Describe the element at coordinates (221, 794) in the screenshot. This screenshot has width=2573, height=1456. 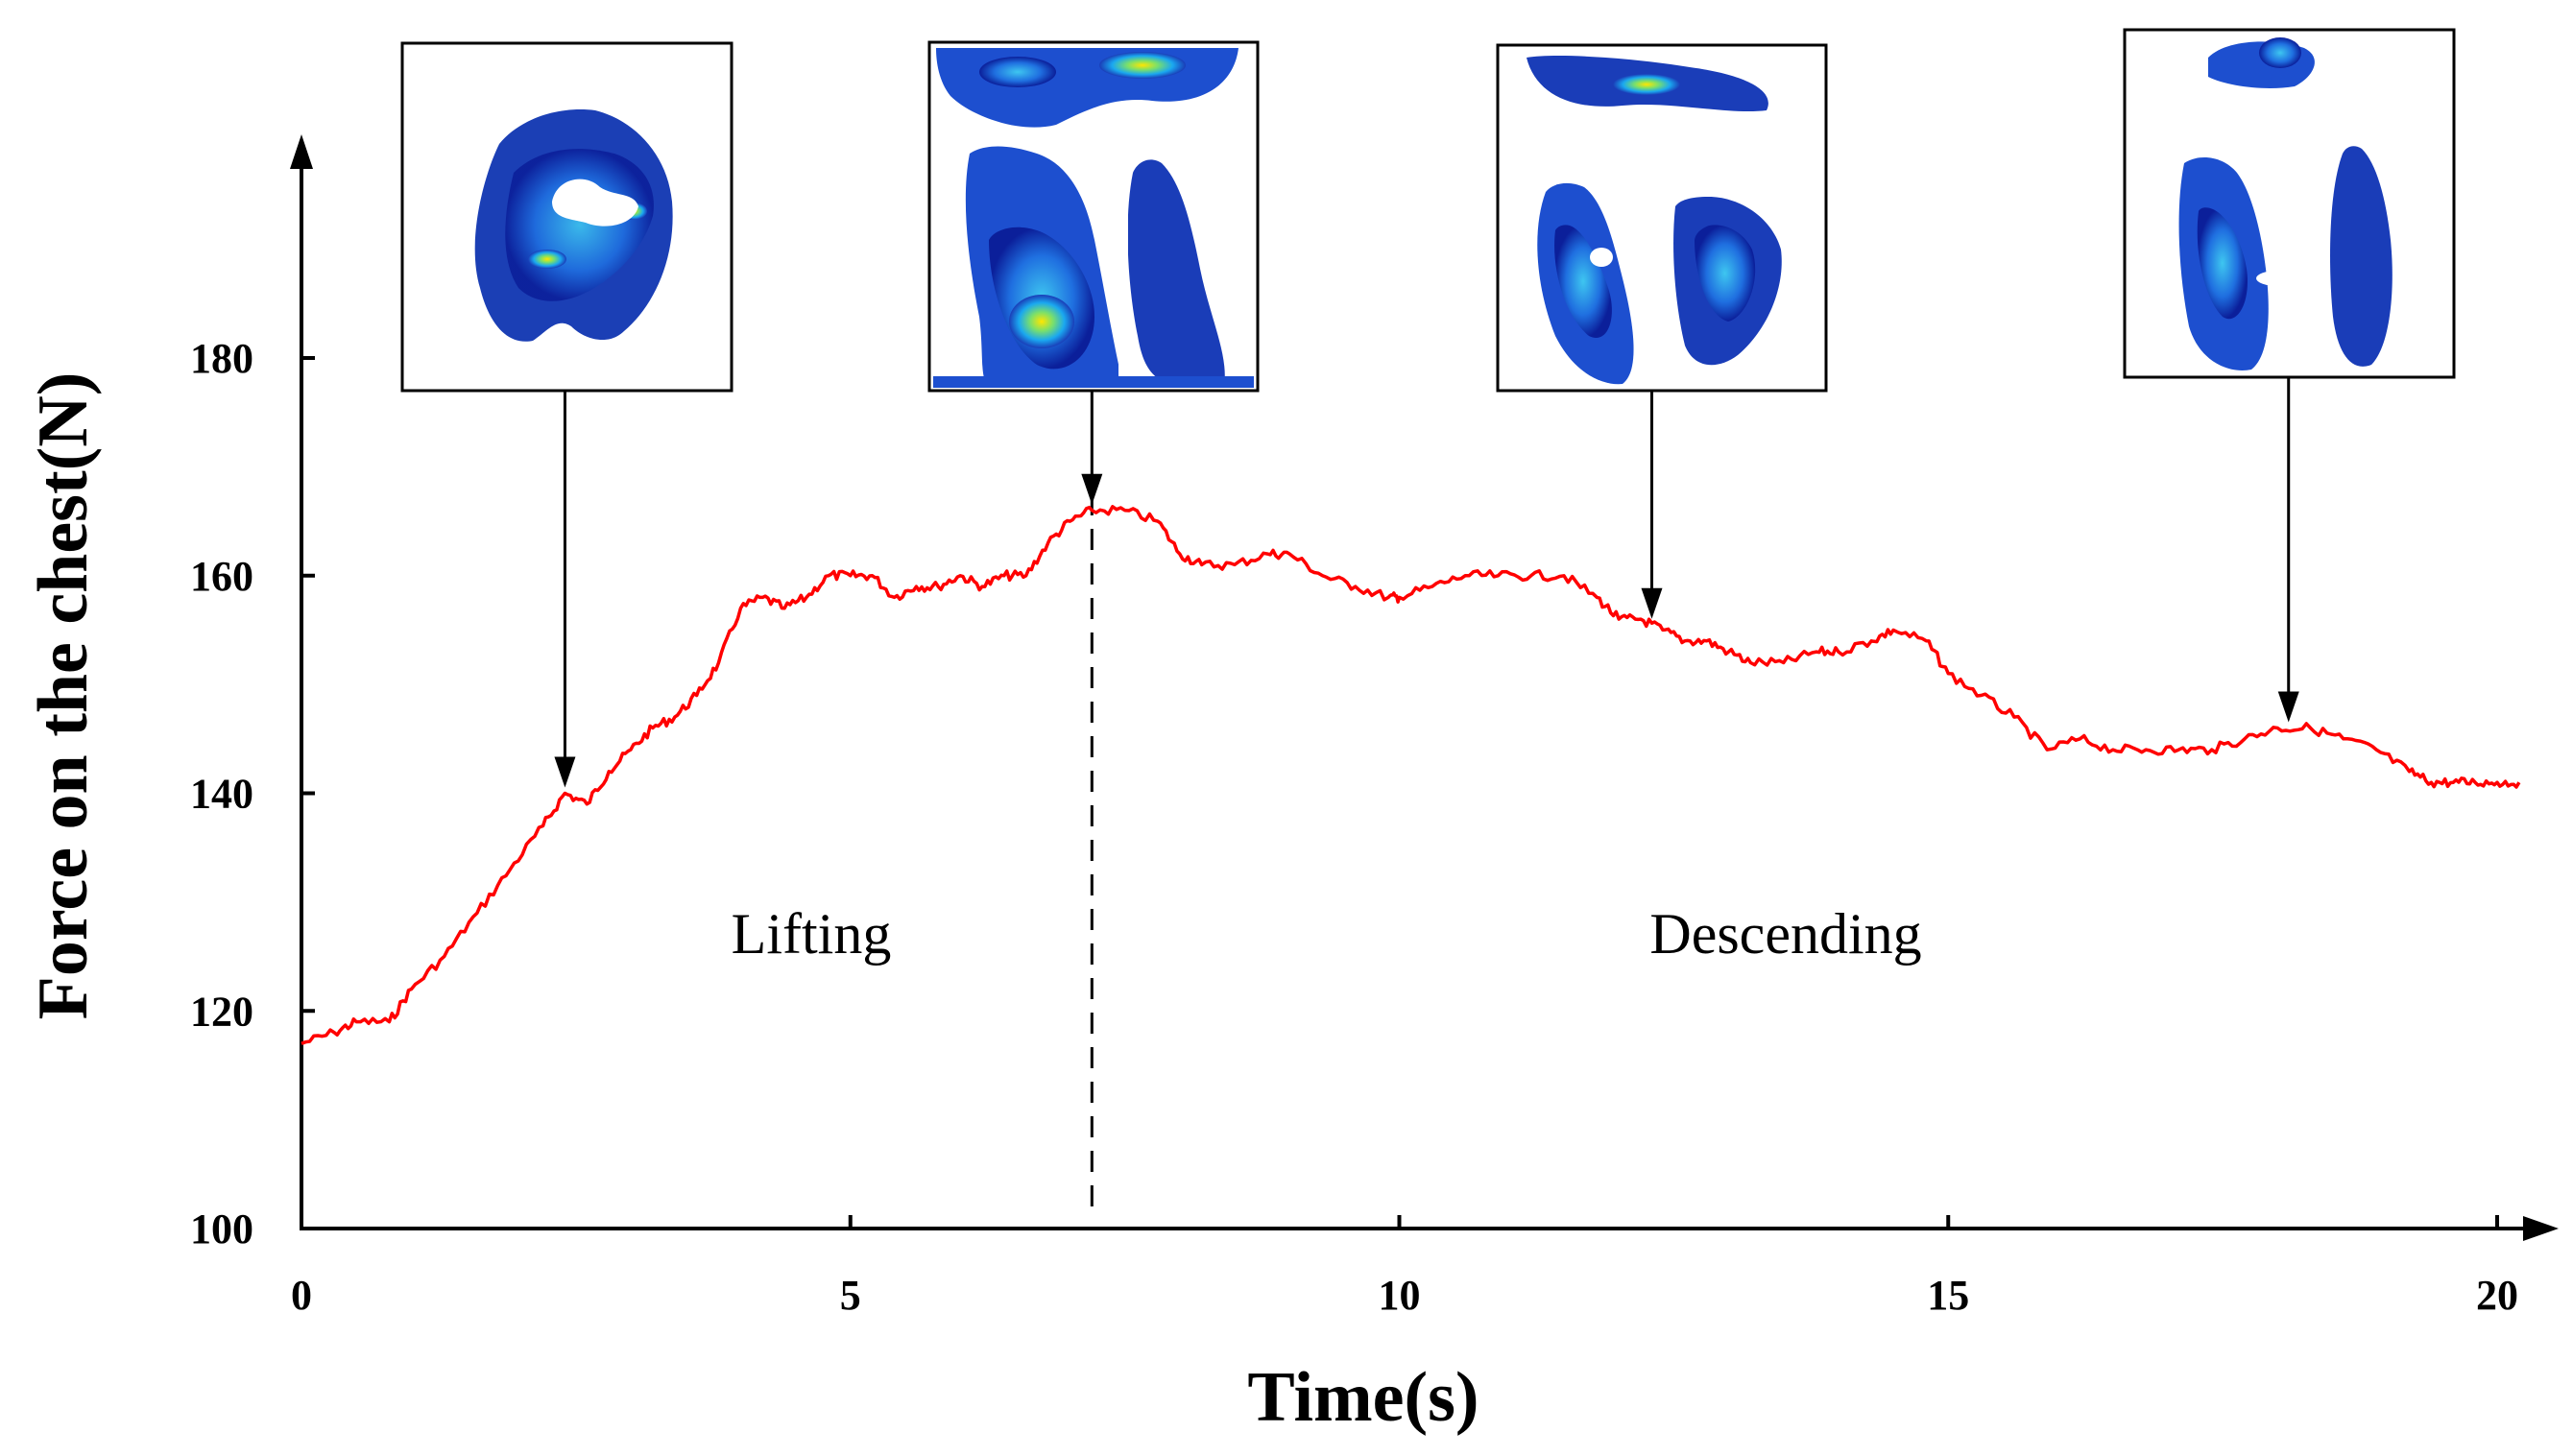
I see `y-tick-label: 140` at that location.